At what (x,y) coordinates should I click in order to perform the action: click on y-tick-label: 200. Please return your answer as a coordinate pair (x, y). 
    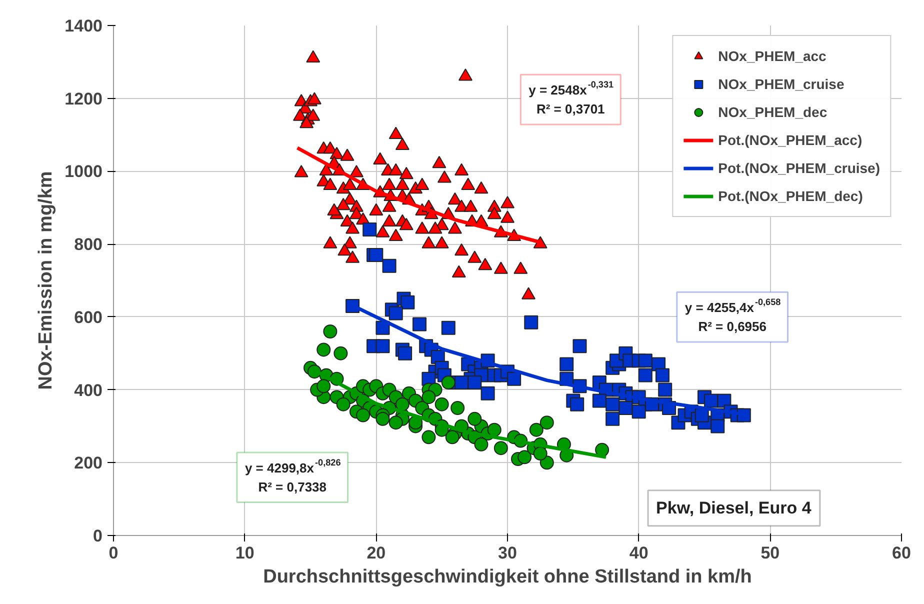
    Looking at the image, I should click on (88, 463).